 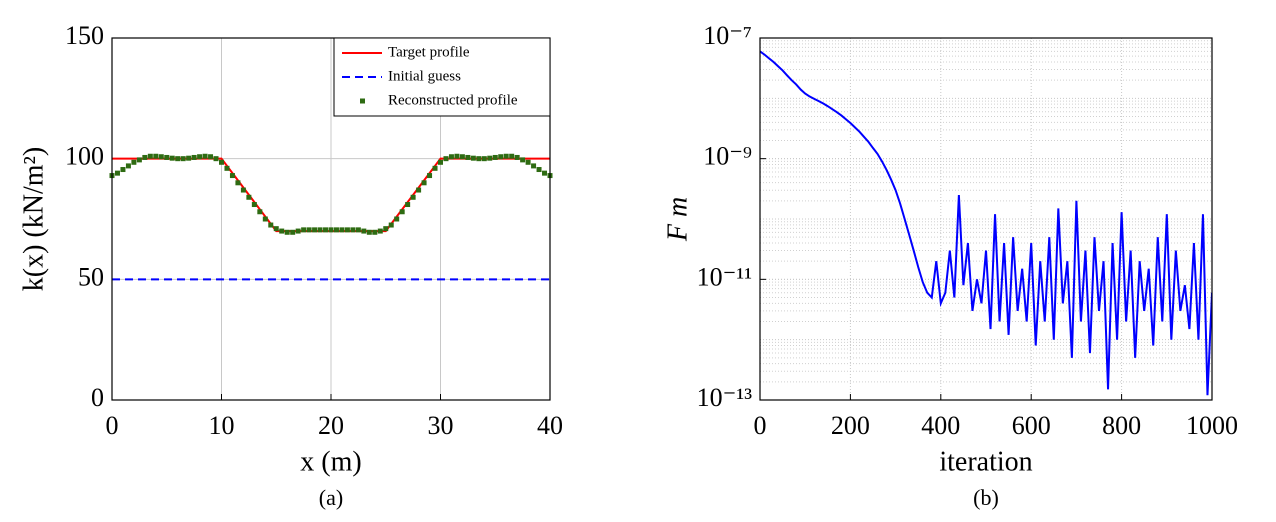 I want to click on y-axis-label: F m, so click(x=677, y=219).